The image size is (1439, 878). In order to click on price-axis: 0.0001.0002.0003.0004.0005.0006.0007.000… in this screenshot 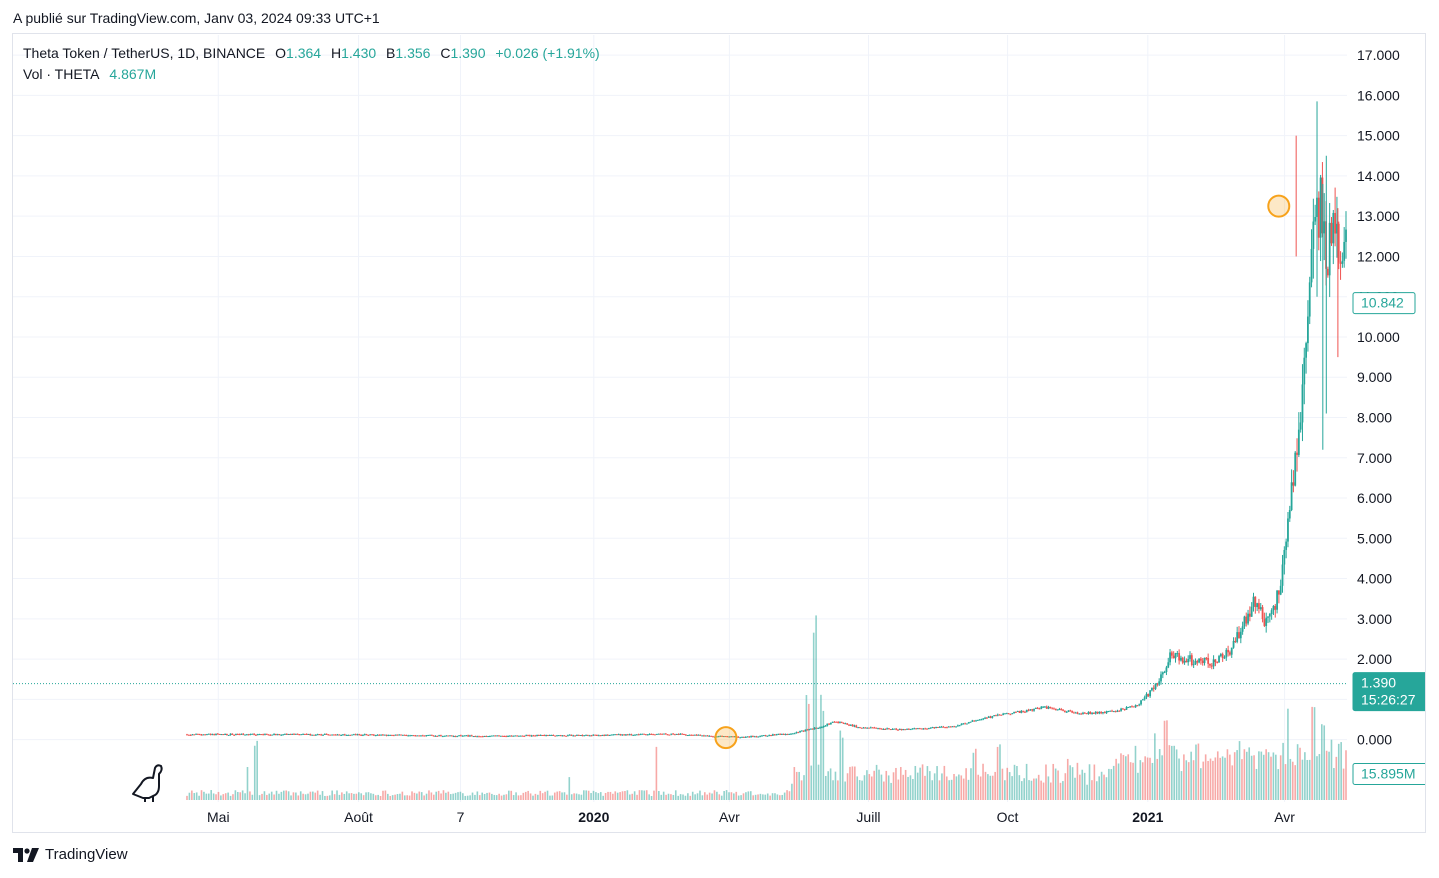, I will do `click(1378, 397)`.